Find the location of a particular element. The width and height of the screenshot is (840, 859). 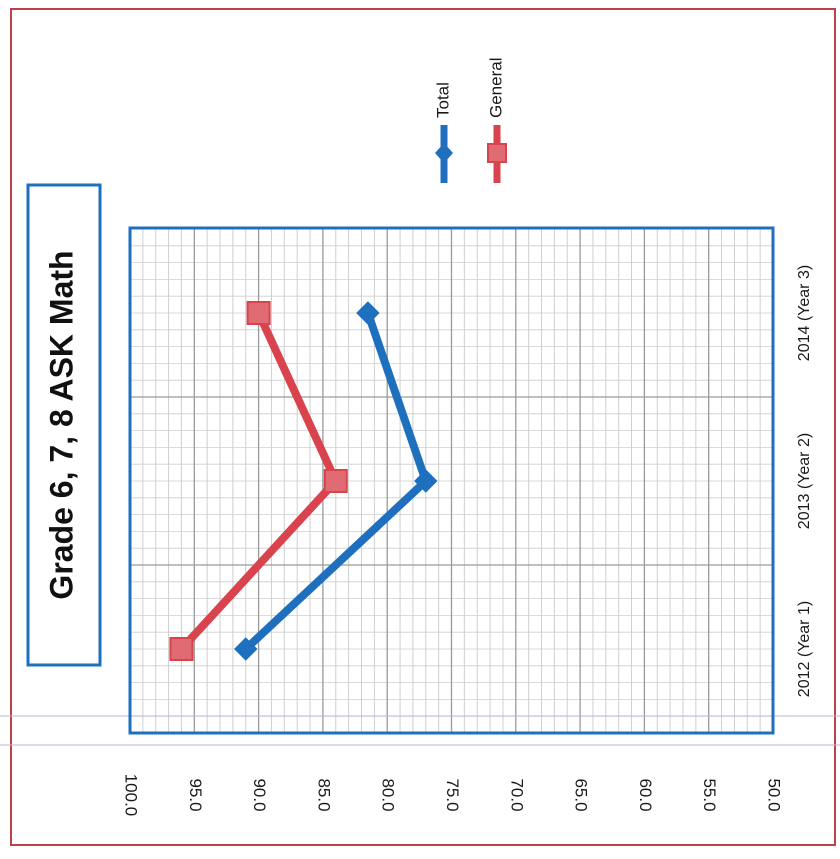

y-tick-label: 75.0 is located at coordinates (452, 794).